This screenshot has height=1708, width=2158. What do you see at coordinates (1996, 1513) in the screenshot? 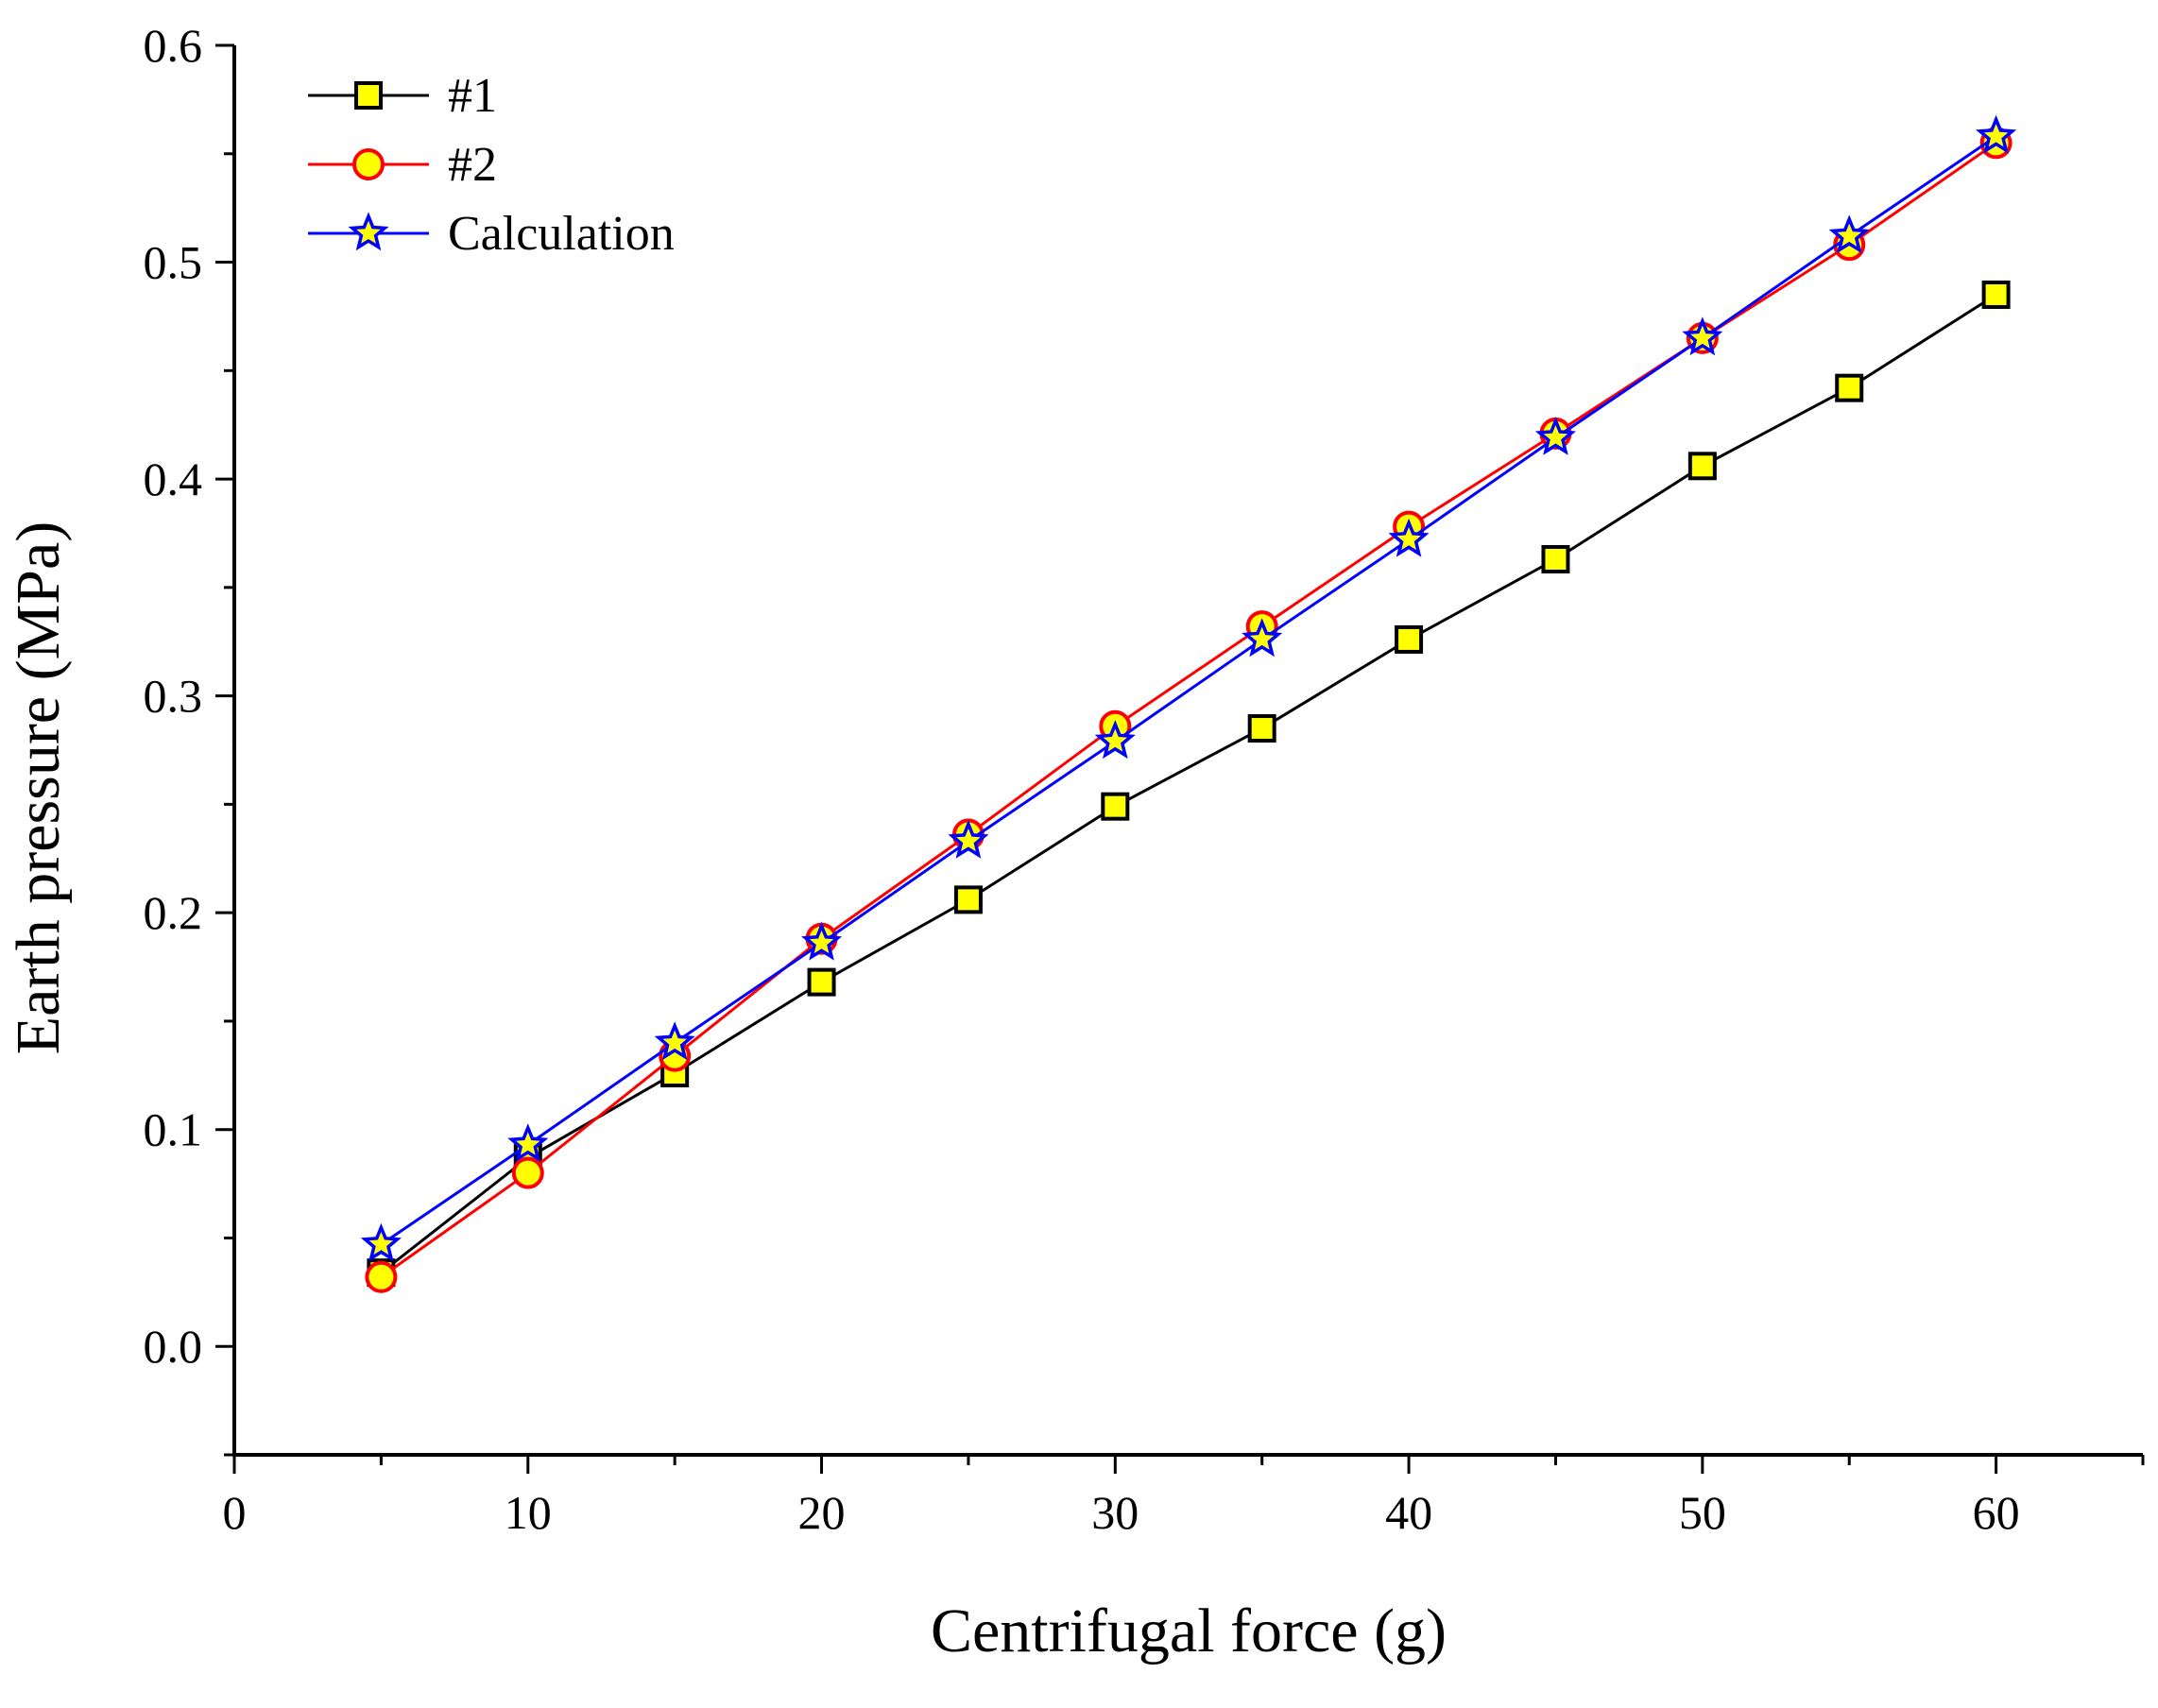
I see `x-tick-label: 60` at bounding box center [1996, 1513].